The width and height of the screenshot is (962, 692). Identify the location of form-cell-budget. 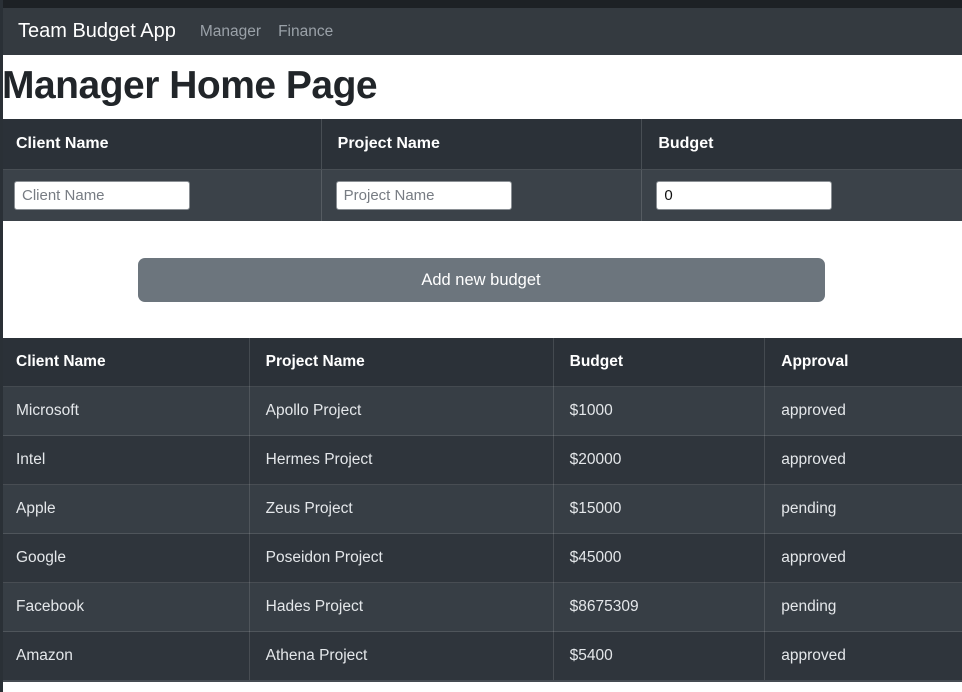
(801, 195).